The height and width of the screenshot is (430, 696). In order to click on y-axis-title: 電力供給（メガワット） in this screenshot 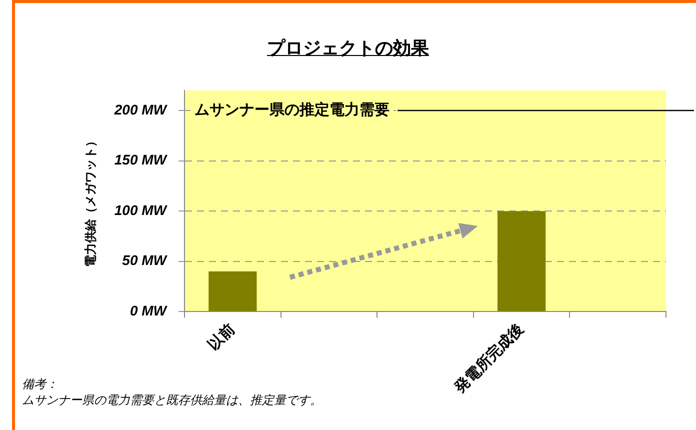, I will do `click(90, 201)`.